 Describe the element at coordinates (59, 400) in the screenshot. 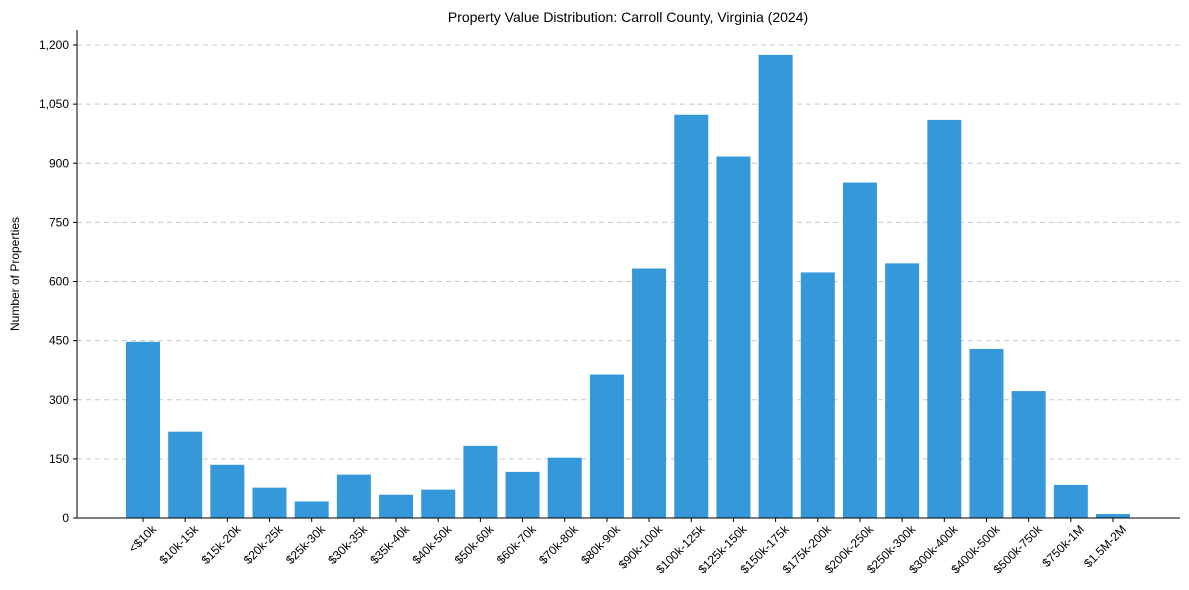

I see `y-tick-label: 300` at that location.